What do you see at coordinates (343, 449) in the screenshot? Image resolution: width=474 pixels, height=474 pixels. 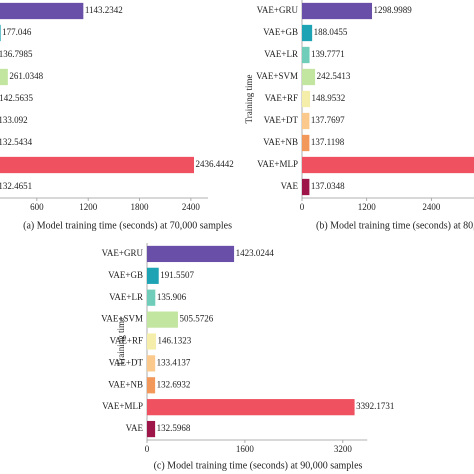 I see `x-tick-label: 3200` at bounding box center [343, 449].